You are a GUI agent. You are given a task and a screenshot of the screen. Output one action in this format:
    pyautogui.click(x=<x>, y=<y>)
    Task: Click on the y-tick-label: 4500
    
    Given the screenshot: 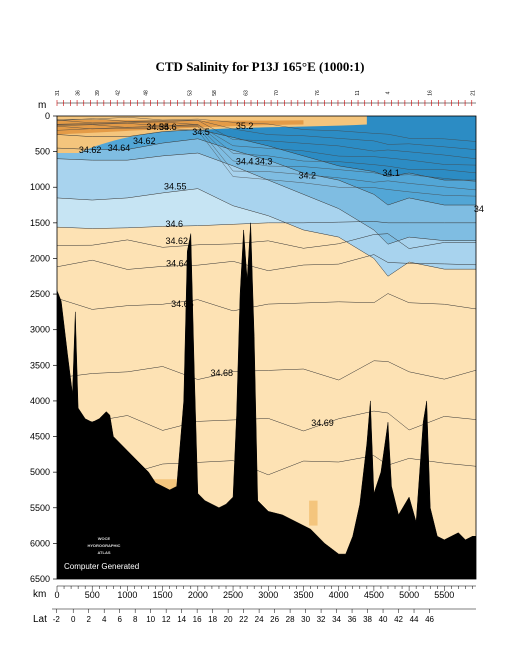 What is the action you would take?
    pyautogui.click(x=40, y=437)
    